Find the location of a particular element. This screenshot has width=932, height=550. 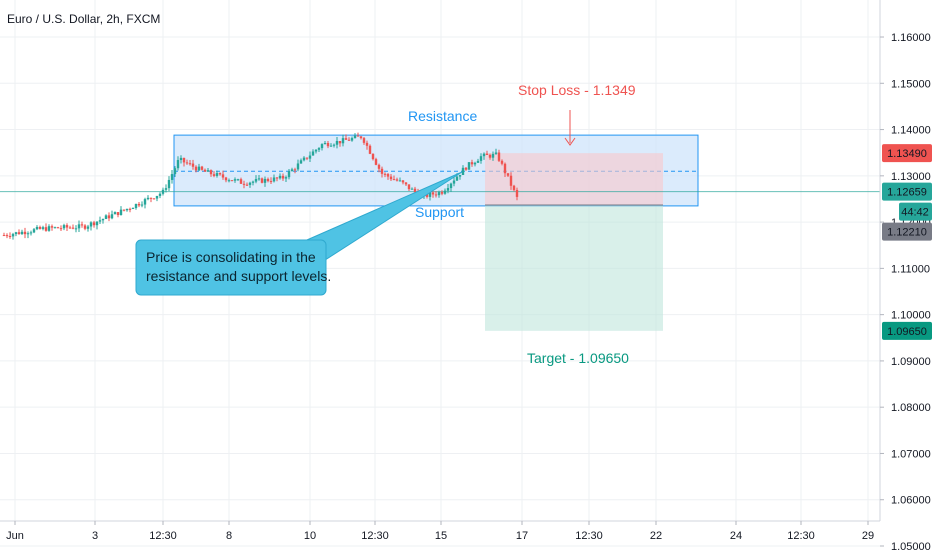

time-tick-label: 10 is located at coordinates (310, 536).